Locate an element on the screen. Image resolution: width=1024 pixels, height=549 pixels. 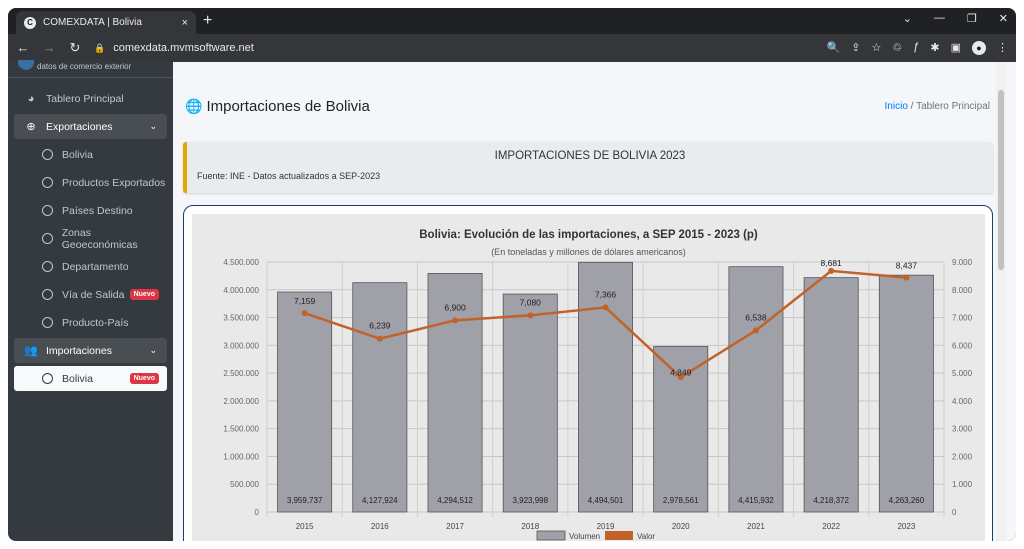
extension-formula-icon: ƒ is located at coordinates (916, 47).